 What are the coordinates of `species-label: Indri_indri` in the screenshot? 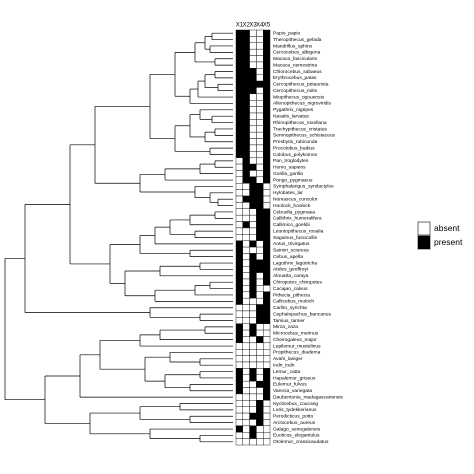 It's located at (283, 365).